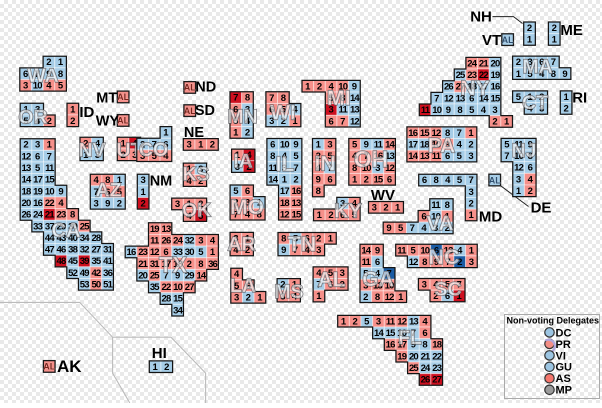 The image size is (602, 408). I want to click on svg-text: 27, so click(95, 250).